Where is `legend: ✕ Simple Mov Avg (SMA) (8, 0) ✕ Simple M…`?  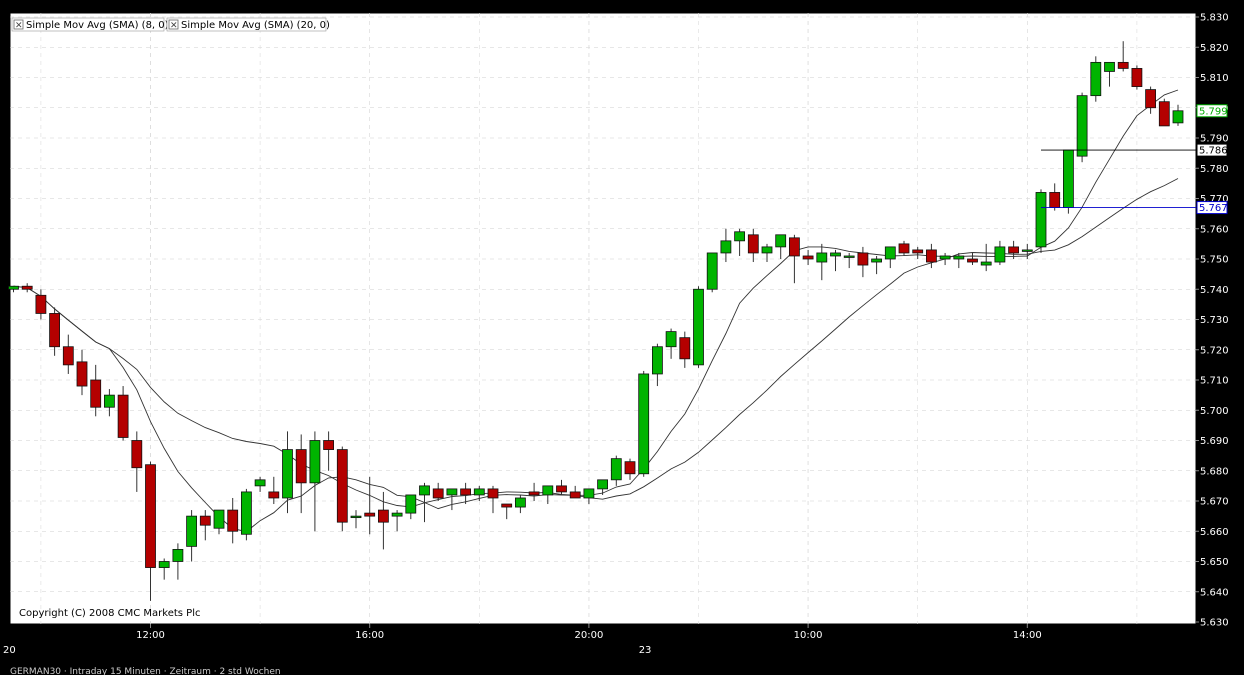
legend: ✕ Simple Mov Avg (SMA) (8, 0) ✕ Simple M… is located at coordinates (170, 24).